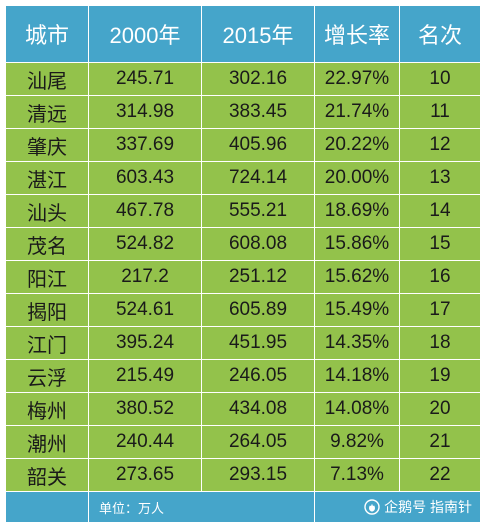 This screenshot has height=523, width=485. I want to click on cell-growth-rate: 9.82%, so click(357, 442).